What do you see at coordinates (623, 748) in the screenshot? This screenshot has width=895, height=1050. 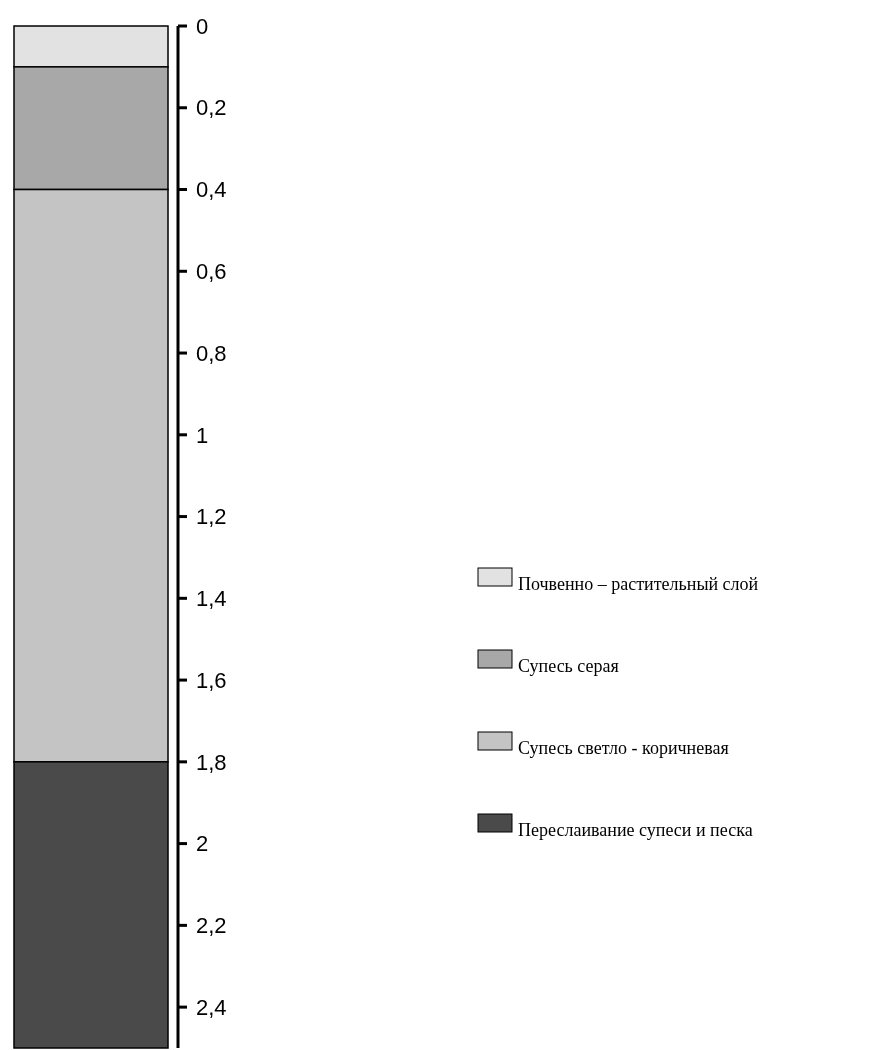 I see `legend-label: Супесь светло - коричневая` at bounding box center [623, 748].